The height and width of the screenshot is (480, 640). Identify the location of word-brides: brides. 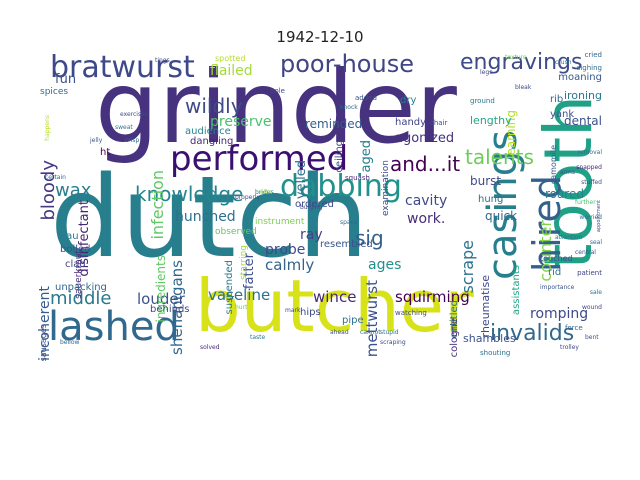
(264, 192).